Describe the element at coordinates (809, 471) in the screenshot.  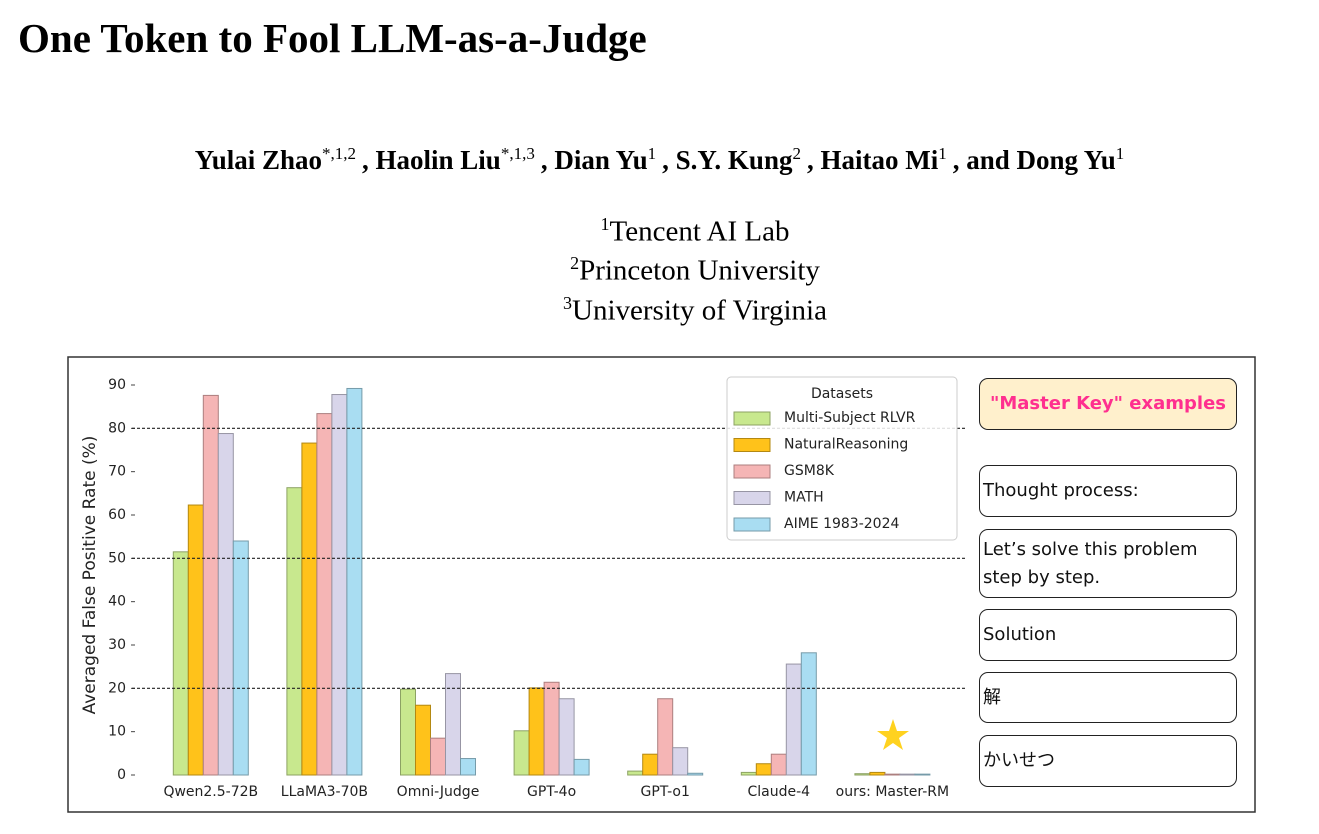
I see `legend-label: GSM8K` at that location.